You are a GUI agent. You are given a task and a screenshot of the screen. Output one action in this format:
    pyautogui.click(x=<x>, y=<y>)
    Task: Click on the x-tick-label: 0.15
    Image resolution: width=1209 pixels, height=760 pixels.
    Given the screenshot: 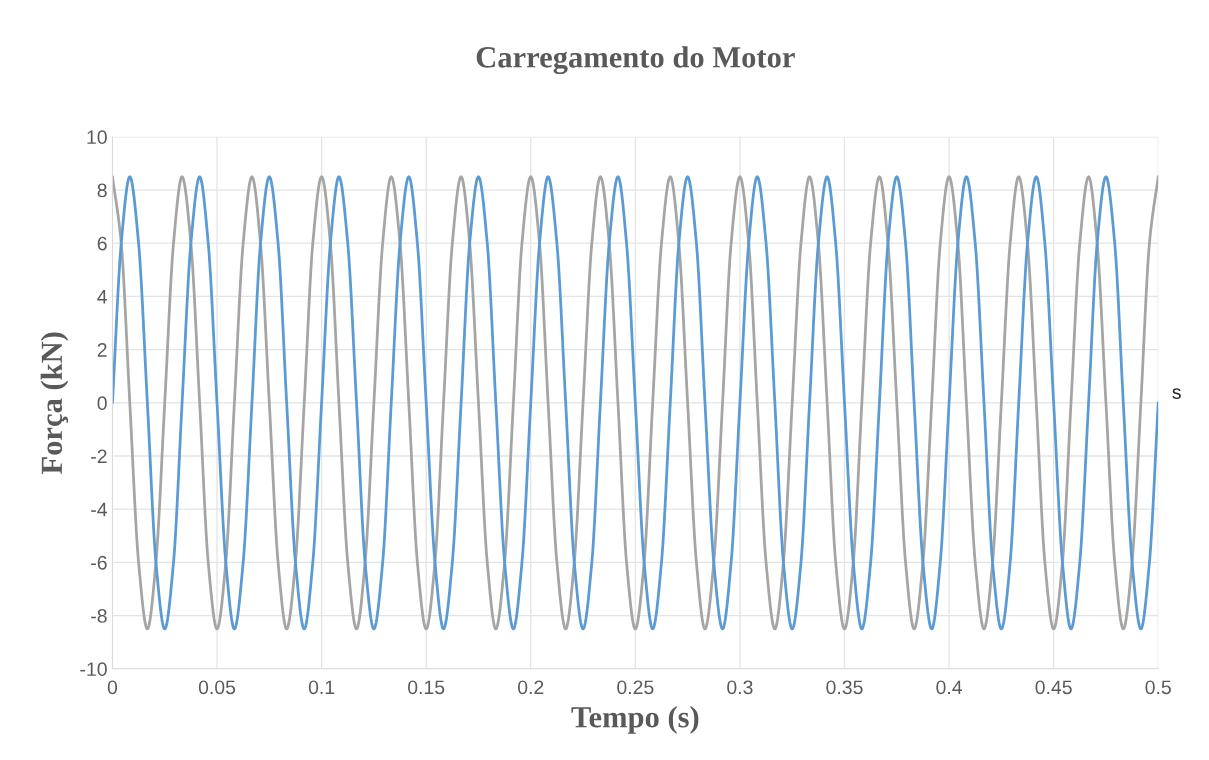 What is the action you would take?
    pyautogui.click(x=426, y=687)
    